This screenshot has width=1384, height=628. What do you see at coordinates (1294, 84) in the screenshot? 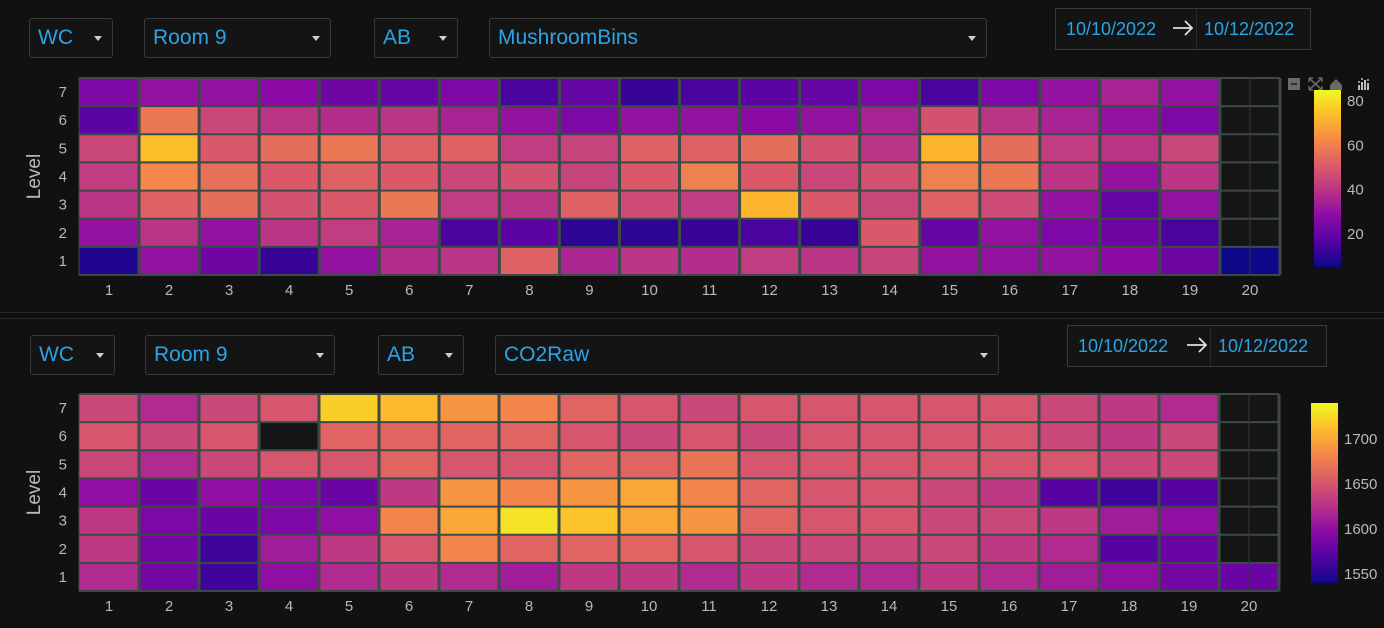
I see `zoom-out-icon` at bounding box center [1294, 84].